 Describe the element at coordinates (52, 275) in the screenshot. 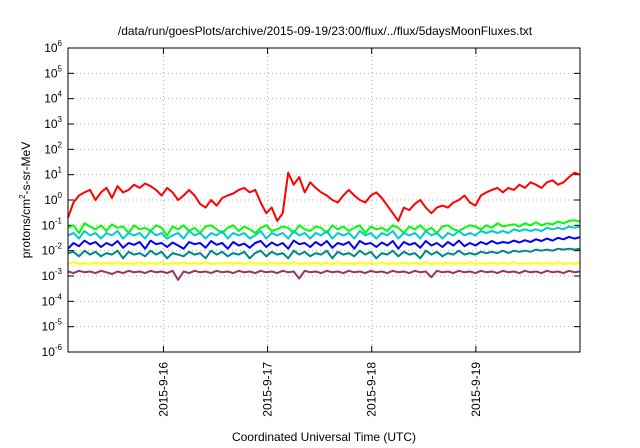

I see `y-tick-label: 10⁻³` at that location.